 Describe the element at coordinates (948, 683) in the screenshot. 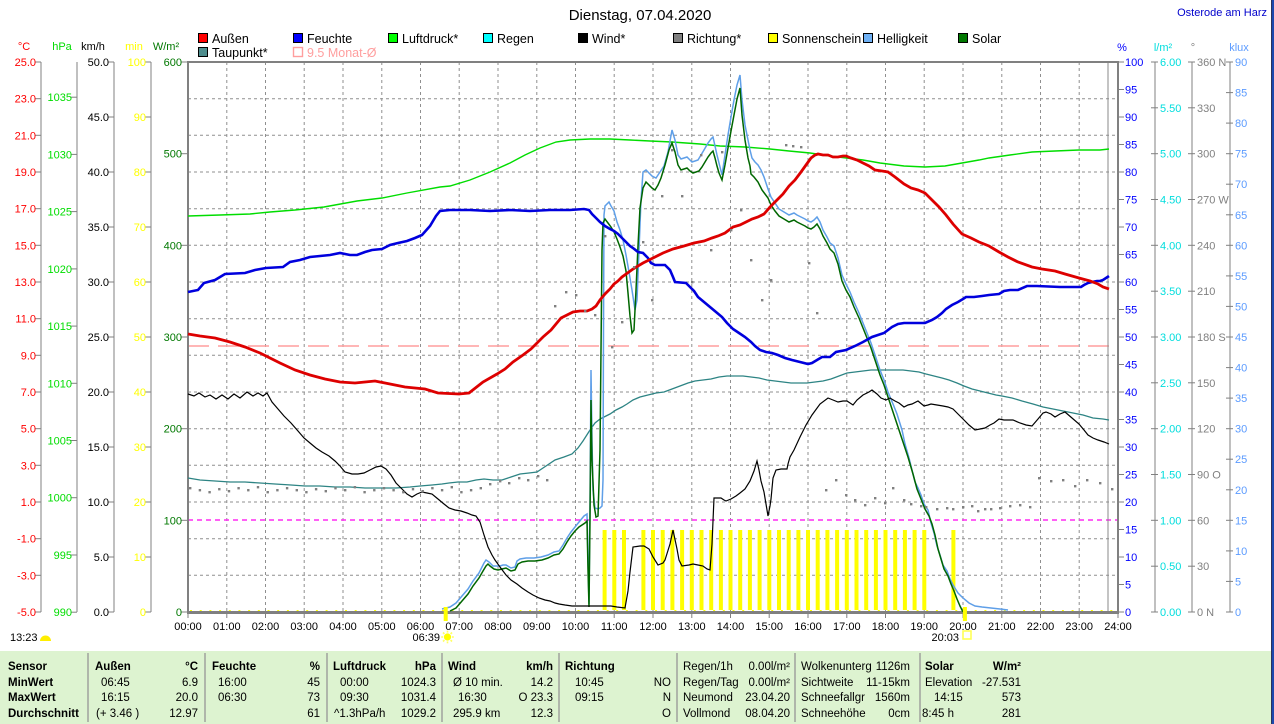

I see `svg-text: Elevation` at that location.